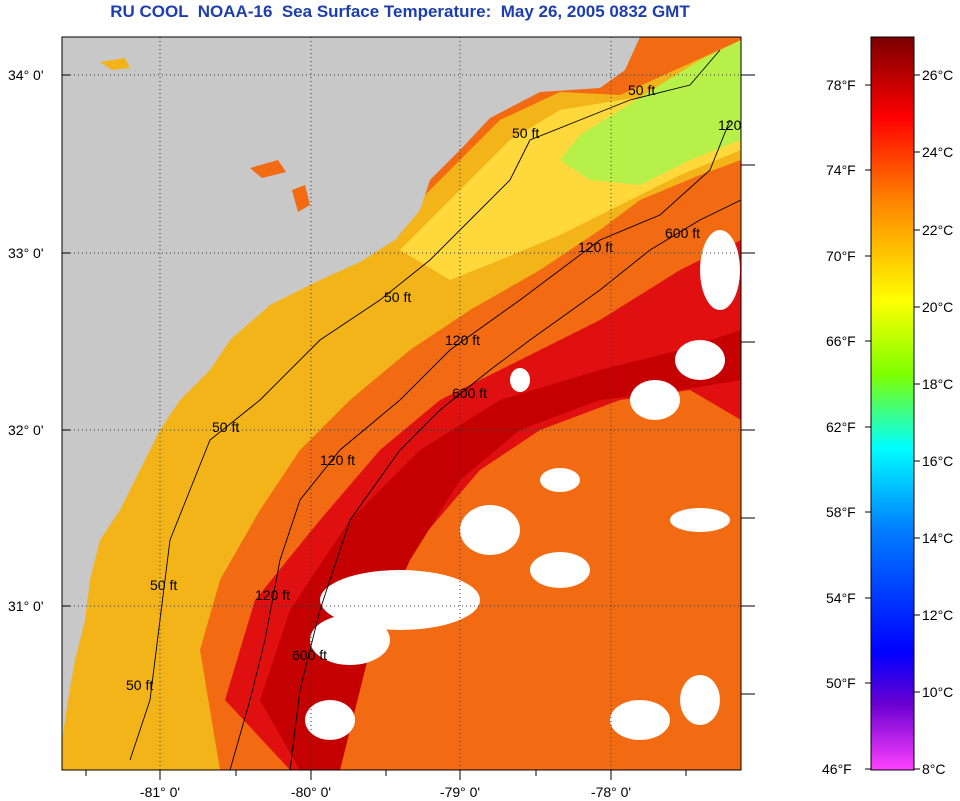 This screenshot has height=801, width=960. I want to click on fahrenheit-label: 58°F, so click(841, 512).